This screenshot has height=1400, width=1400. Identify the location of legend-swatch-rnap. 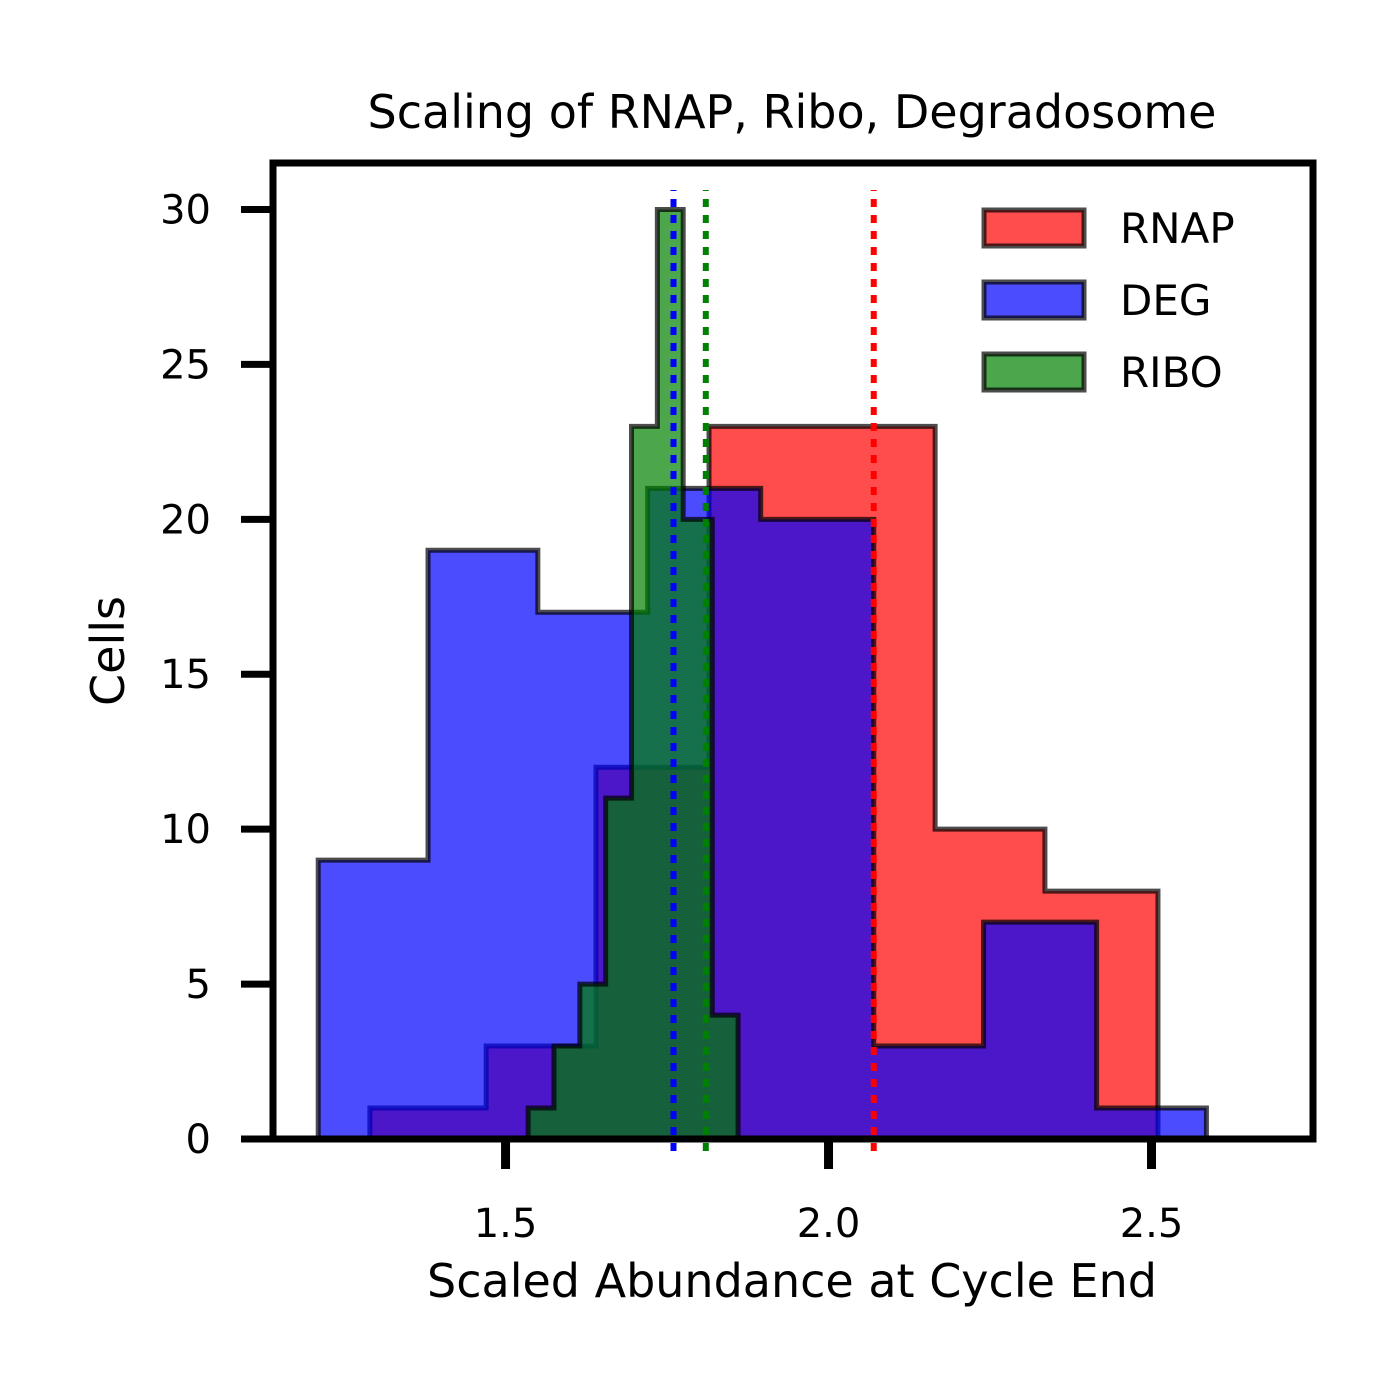
(1034, 228).